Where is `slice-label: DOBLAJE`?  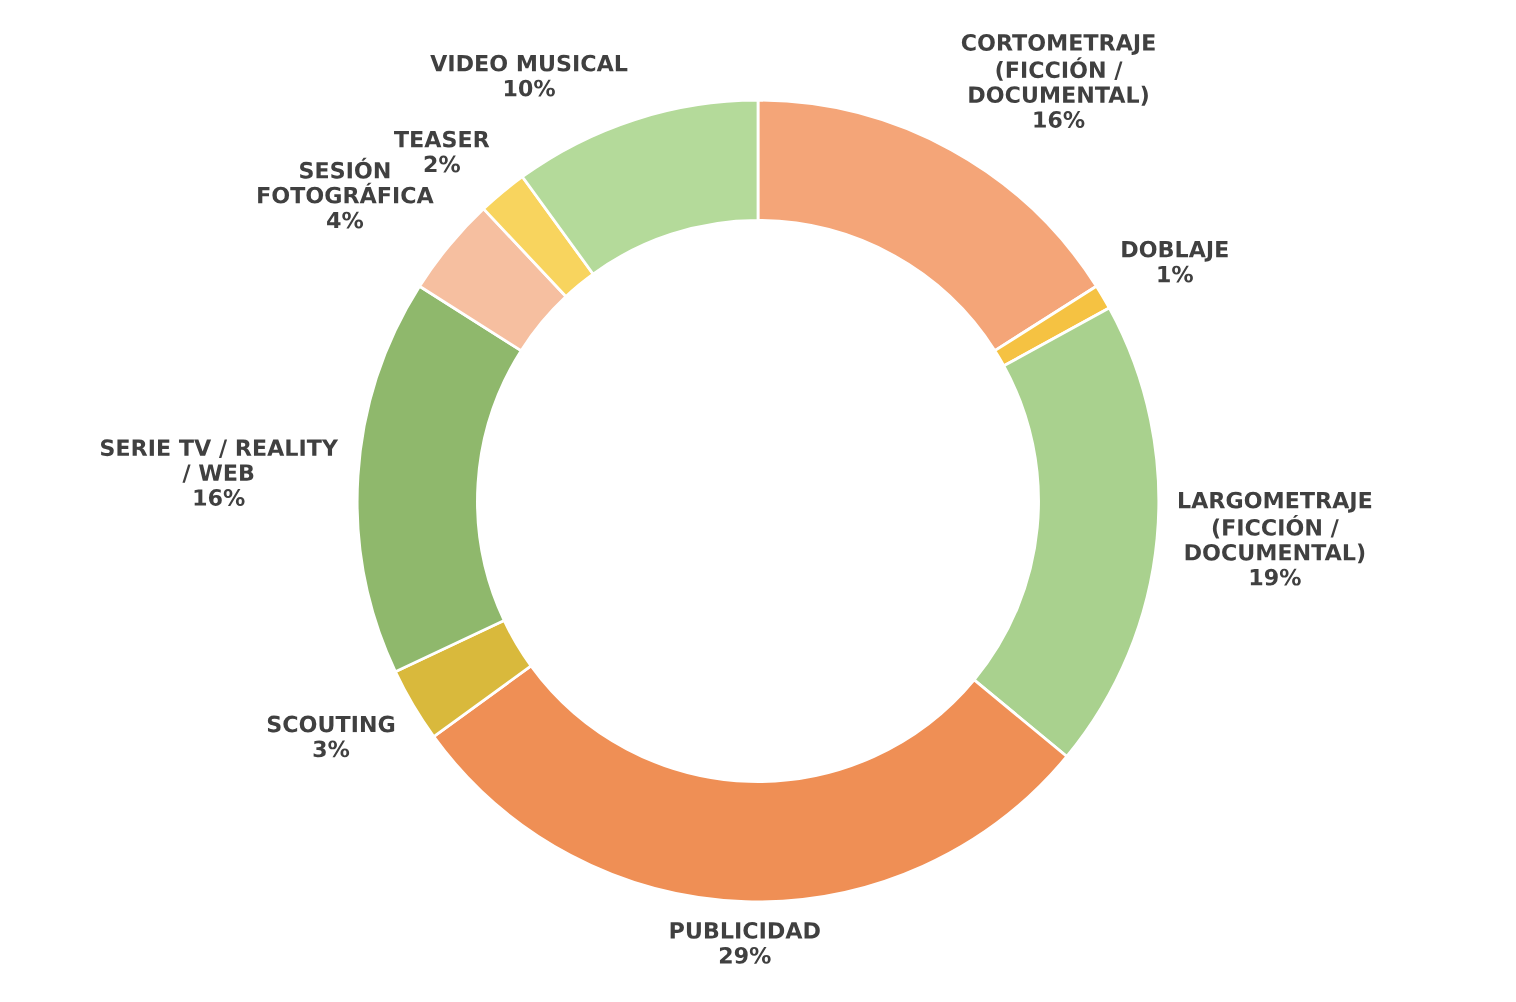 slice-label: DOBLAJE is located at coordinates (1175, 251).